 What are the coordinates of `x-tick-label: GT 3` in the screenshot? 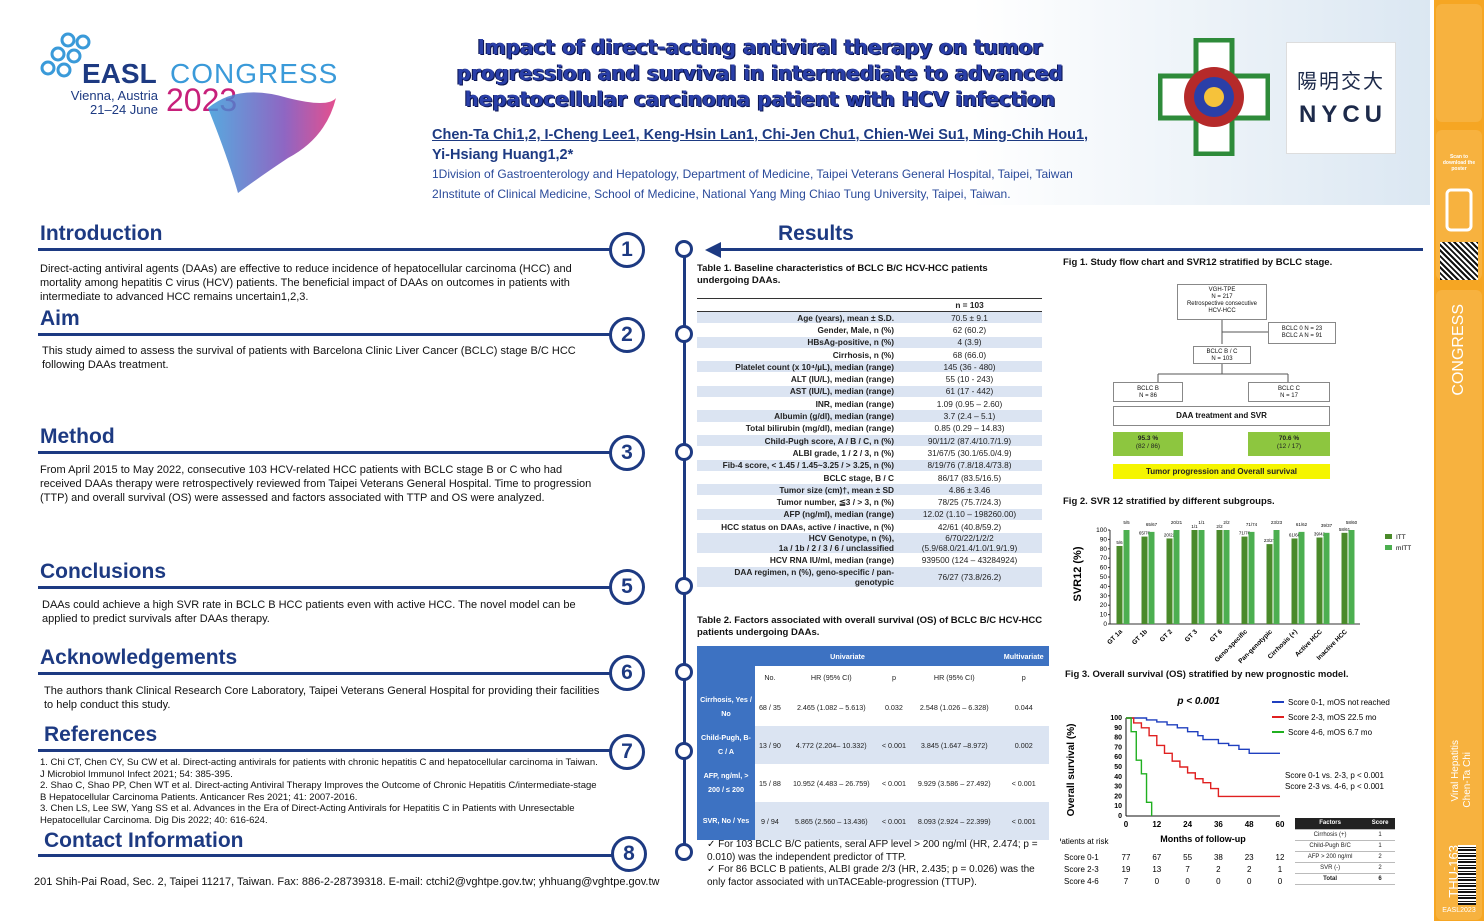 It's located at (1191, 635).